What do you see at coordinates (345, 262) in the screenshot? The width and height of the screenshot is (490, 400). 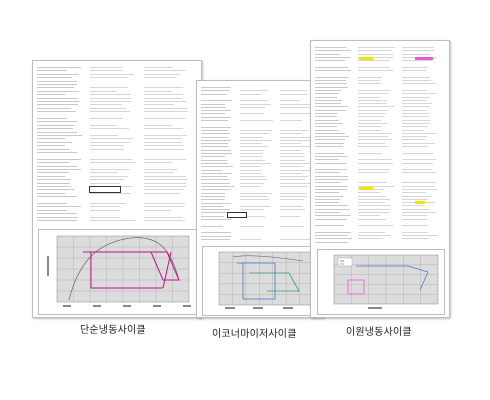 I see `legend-box` at bounding box center [345, 262].